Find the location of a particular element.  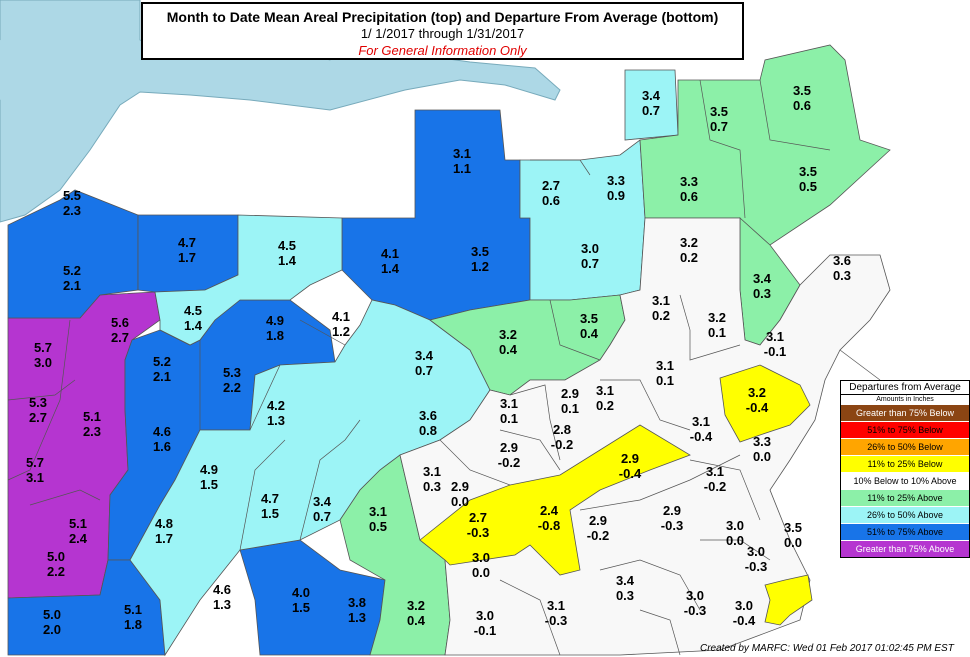

legend-item: Greater than 75% Above is located at coordinates (905, 548).